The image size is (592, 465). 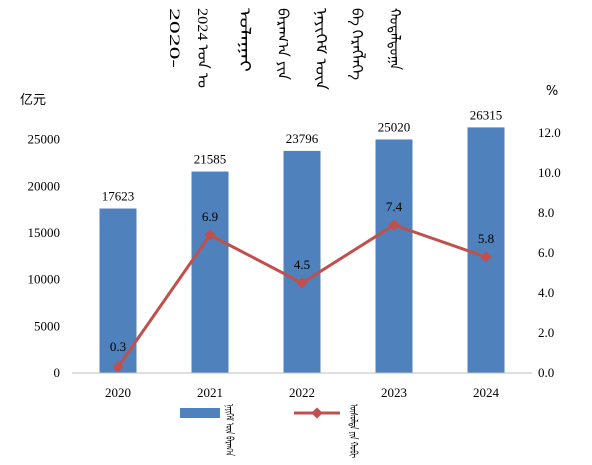 I want to click on line-data-label: 4.5, so click(x=302, y=264).